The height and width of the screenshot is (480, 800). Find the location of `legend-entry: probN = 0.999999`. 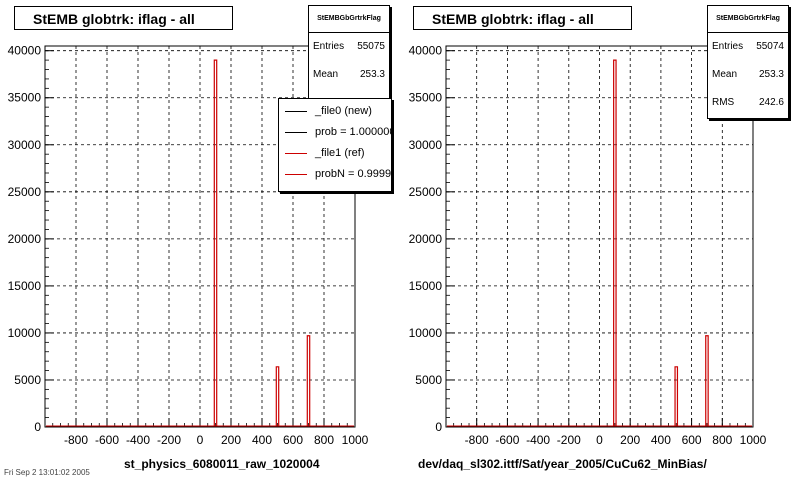

legend-entry: probN = 0.999999 is located at coordinates (335, 174).